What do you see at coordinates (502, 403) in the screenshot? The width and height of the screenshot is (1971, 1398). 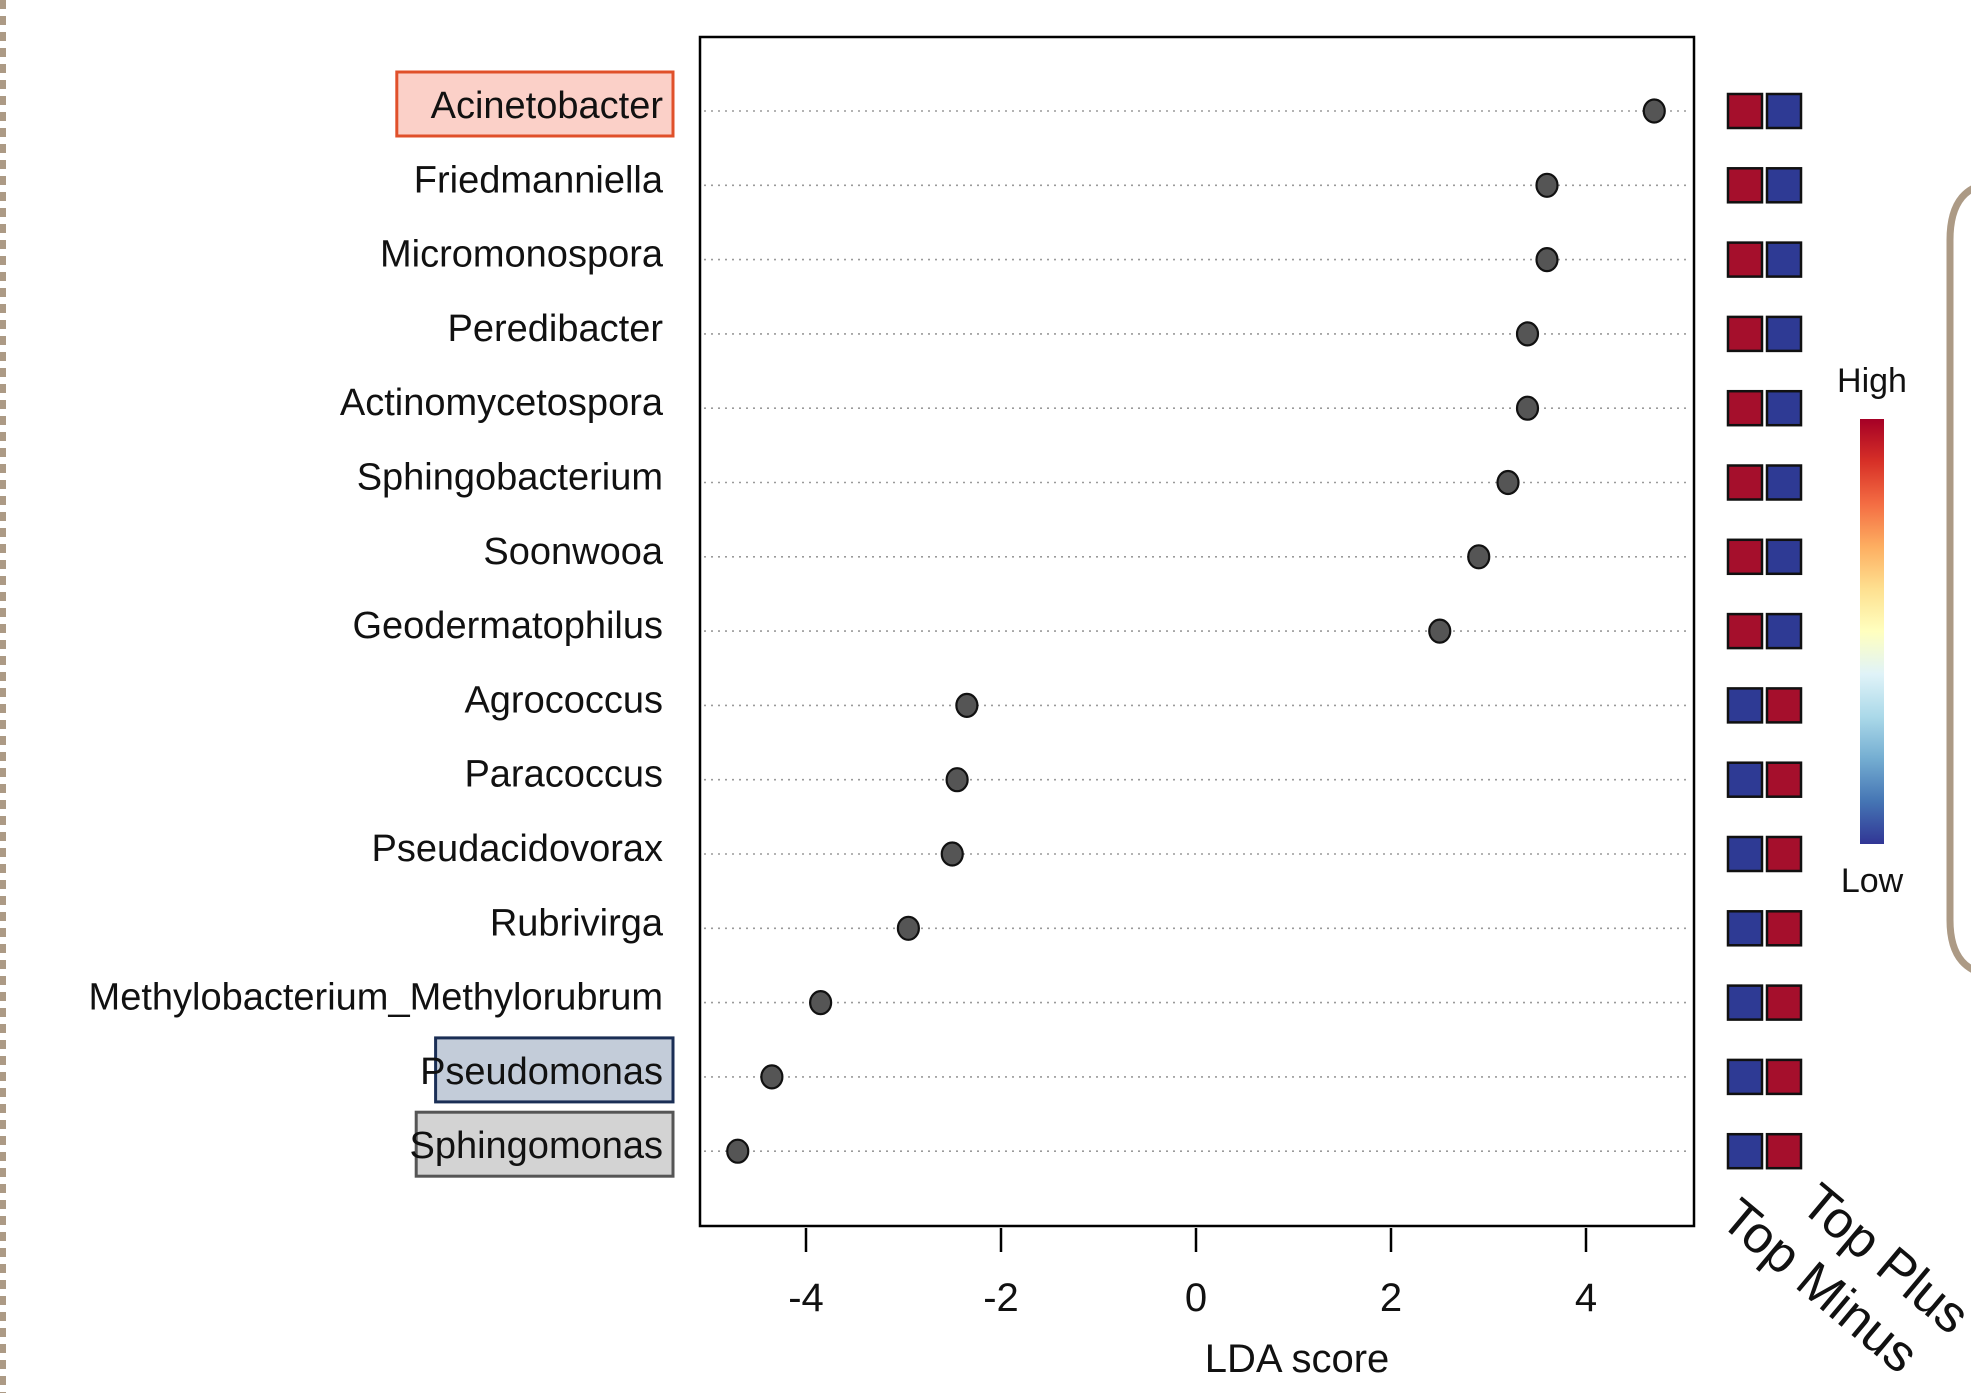 I see `category-label-actinomycetospora: Actinomycetospora` at bounding box center [502, 403].